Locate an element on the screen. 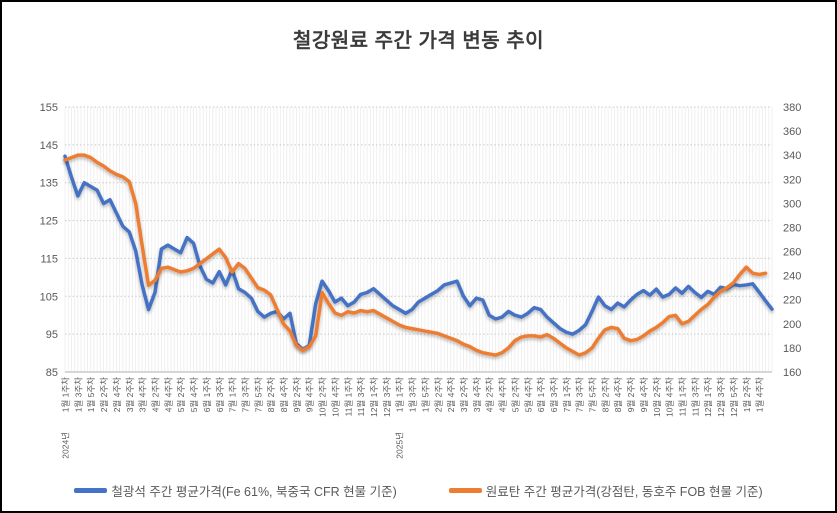 This screenshot has height=513, width=837. page-title: 철강원료 주간 가격 변동 추이 is located at coordinates (418, 41).